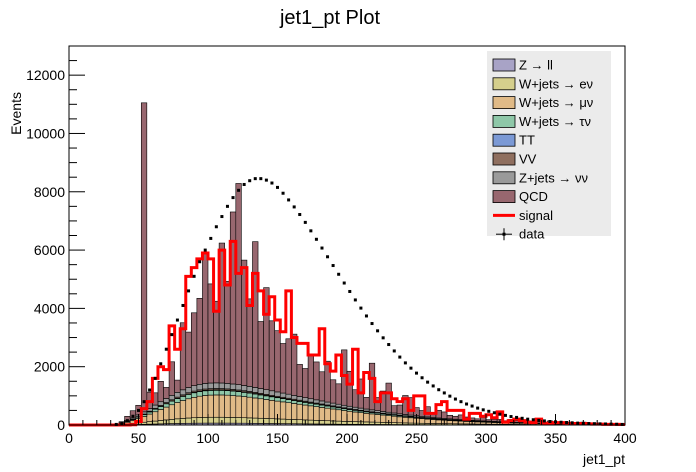  What do you see at coordinates (49, 250) in the screenshot?
I see `y-tick-label: 6000` at bounding box center [49, 250].